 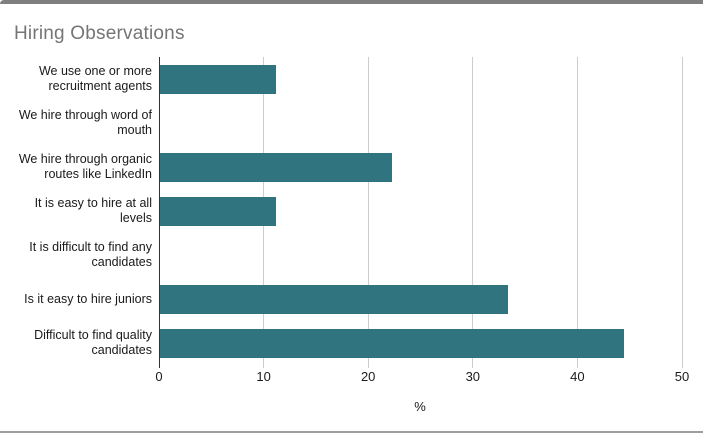 I want to click on category-label: It is difficult to find any candidates, so click(x=90, y=254).